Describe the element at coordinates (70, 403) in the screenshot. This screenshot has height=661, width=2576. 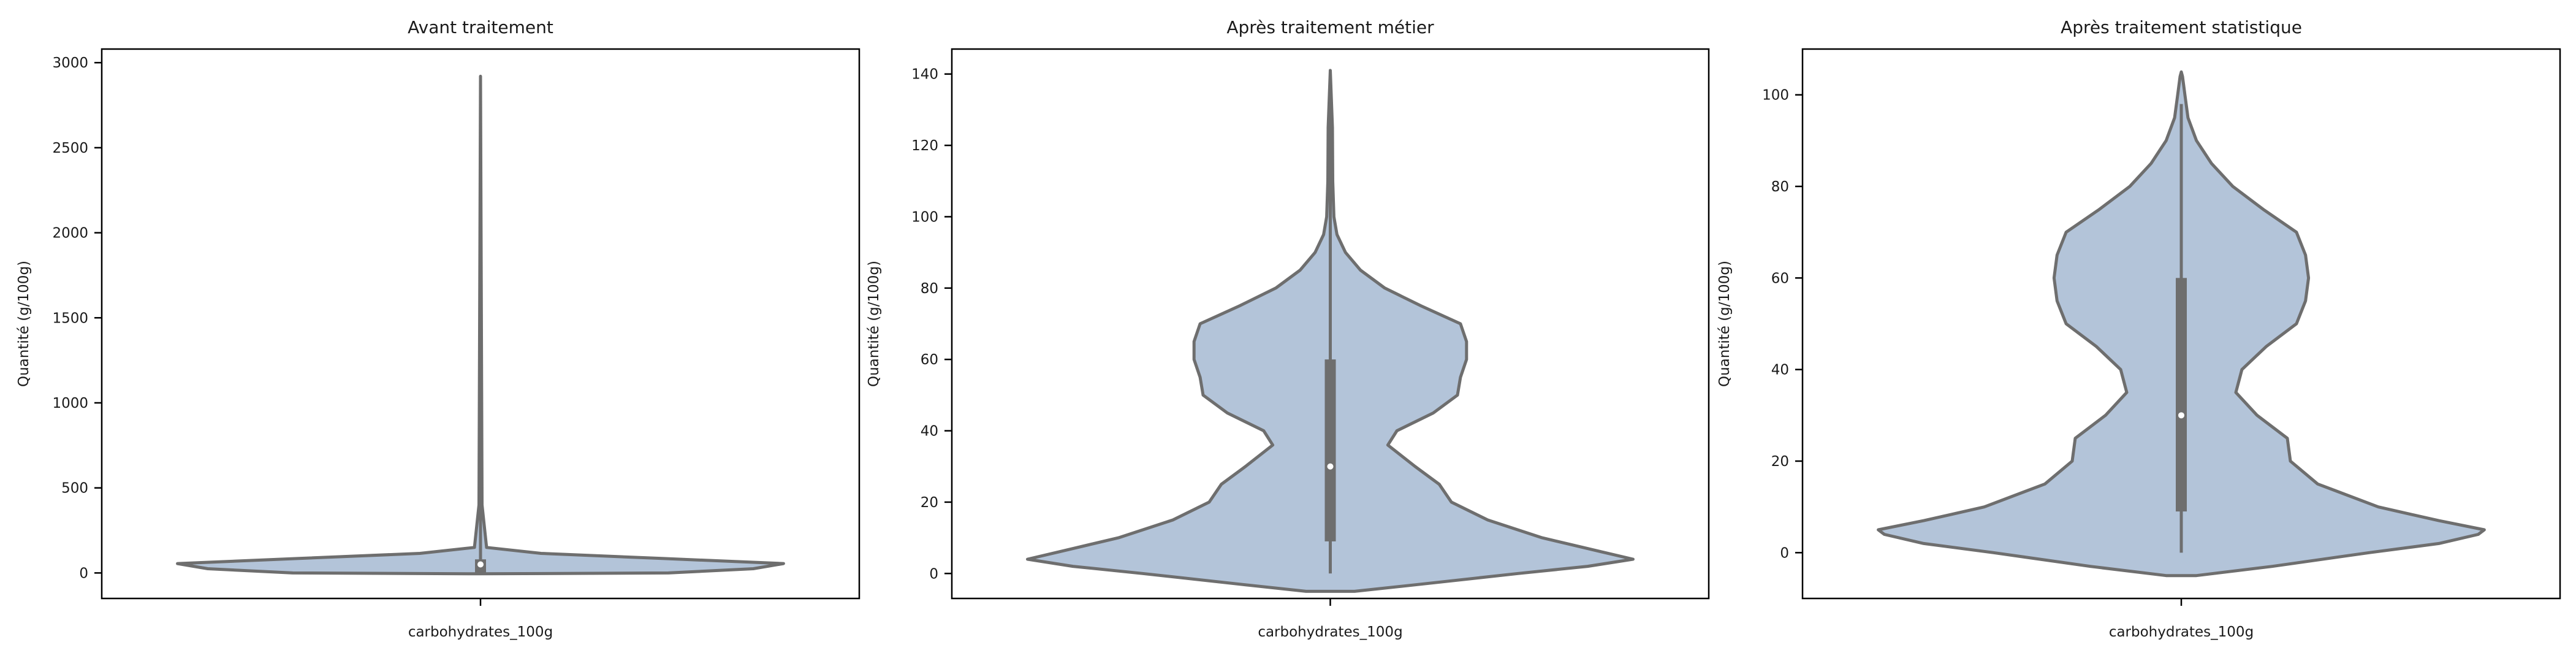
I see `y-tick-label: 1000` at that location.